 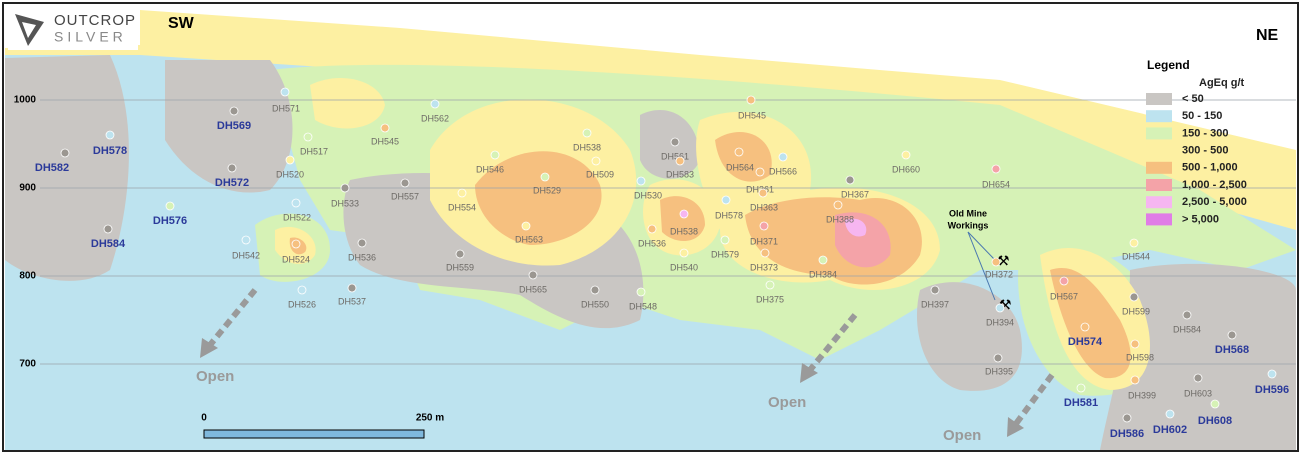 I want to click on hole-label: DH603, so click(x=1198, y=393).